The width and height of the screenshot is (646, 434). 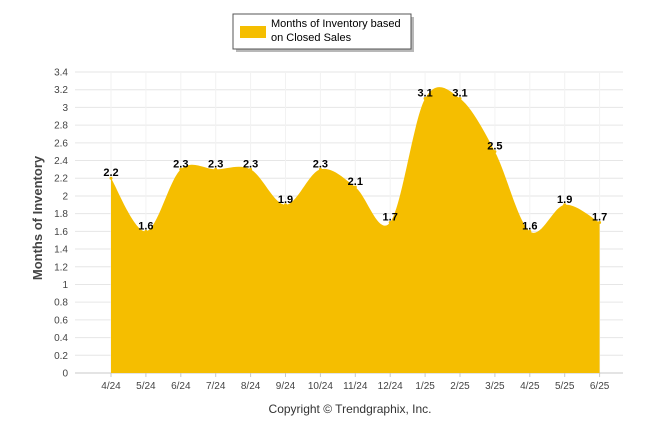 I want to click on y-tick-label: 0.6, so click(x=61, y=320).